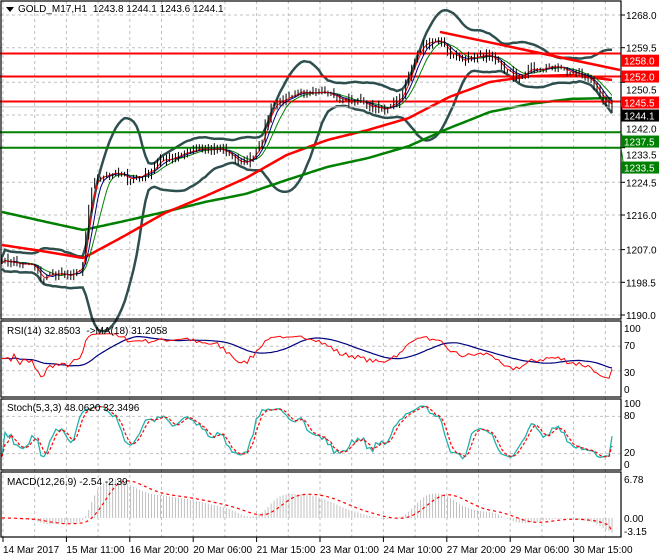  Describe the element at coordinates (222, 550) in the screenshot. I see `time-tick-label: 20 Mar 06:00` at that location.